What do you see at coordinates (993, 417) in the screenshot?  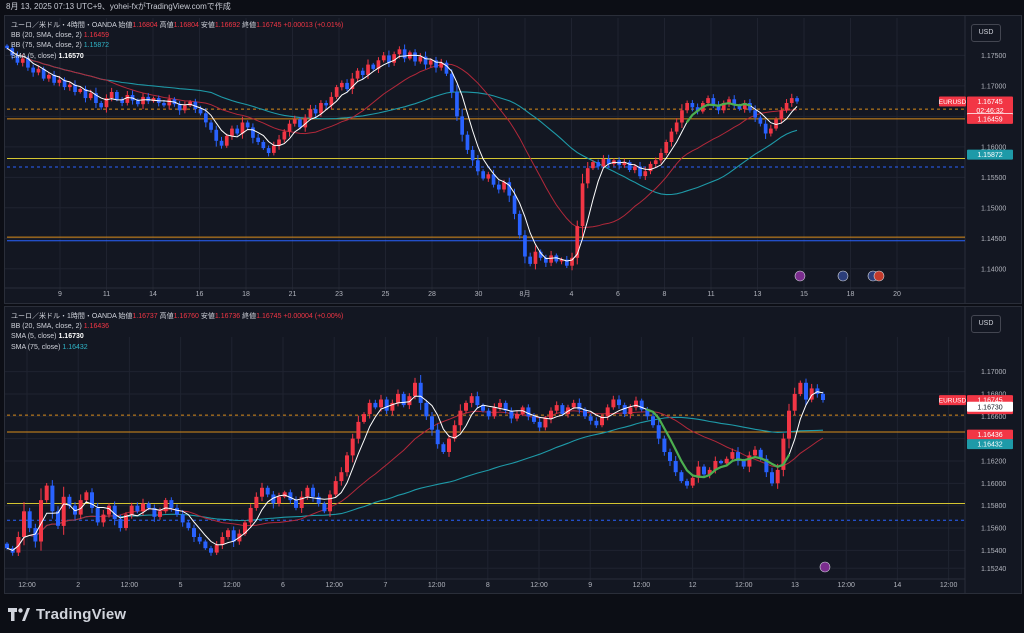 I see `y-tick-label: 1.16600` at bounding box center [993, 417].